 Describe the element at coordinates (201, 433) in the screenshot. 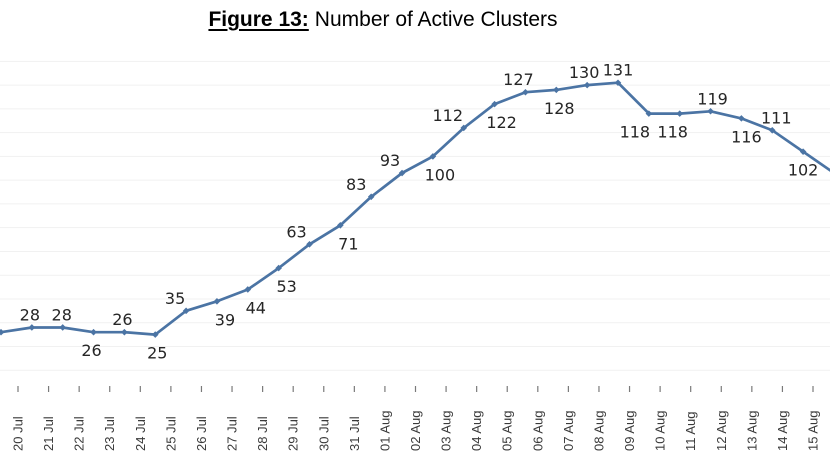

I see `x-axis-label: 26 Jul` at that location.